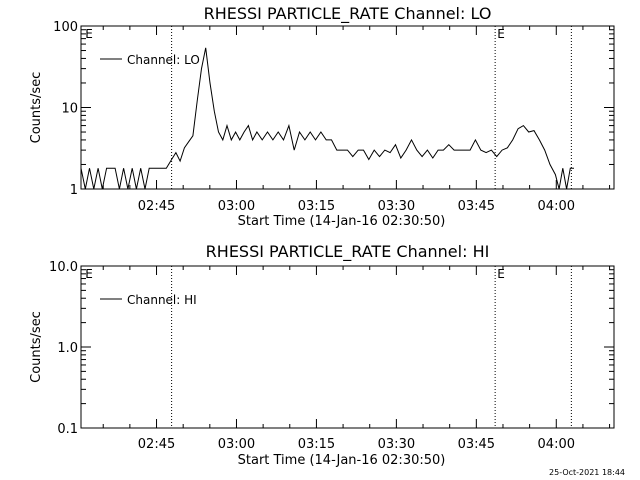  What do you see at coordinates (67, 348) in the screenshot?
I see `y-tick-label: 1.0` at bounding box center [67, 348].